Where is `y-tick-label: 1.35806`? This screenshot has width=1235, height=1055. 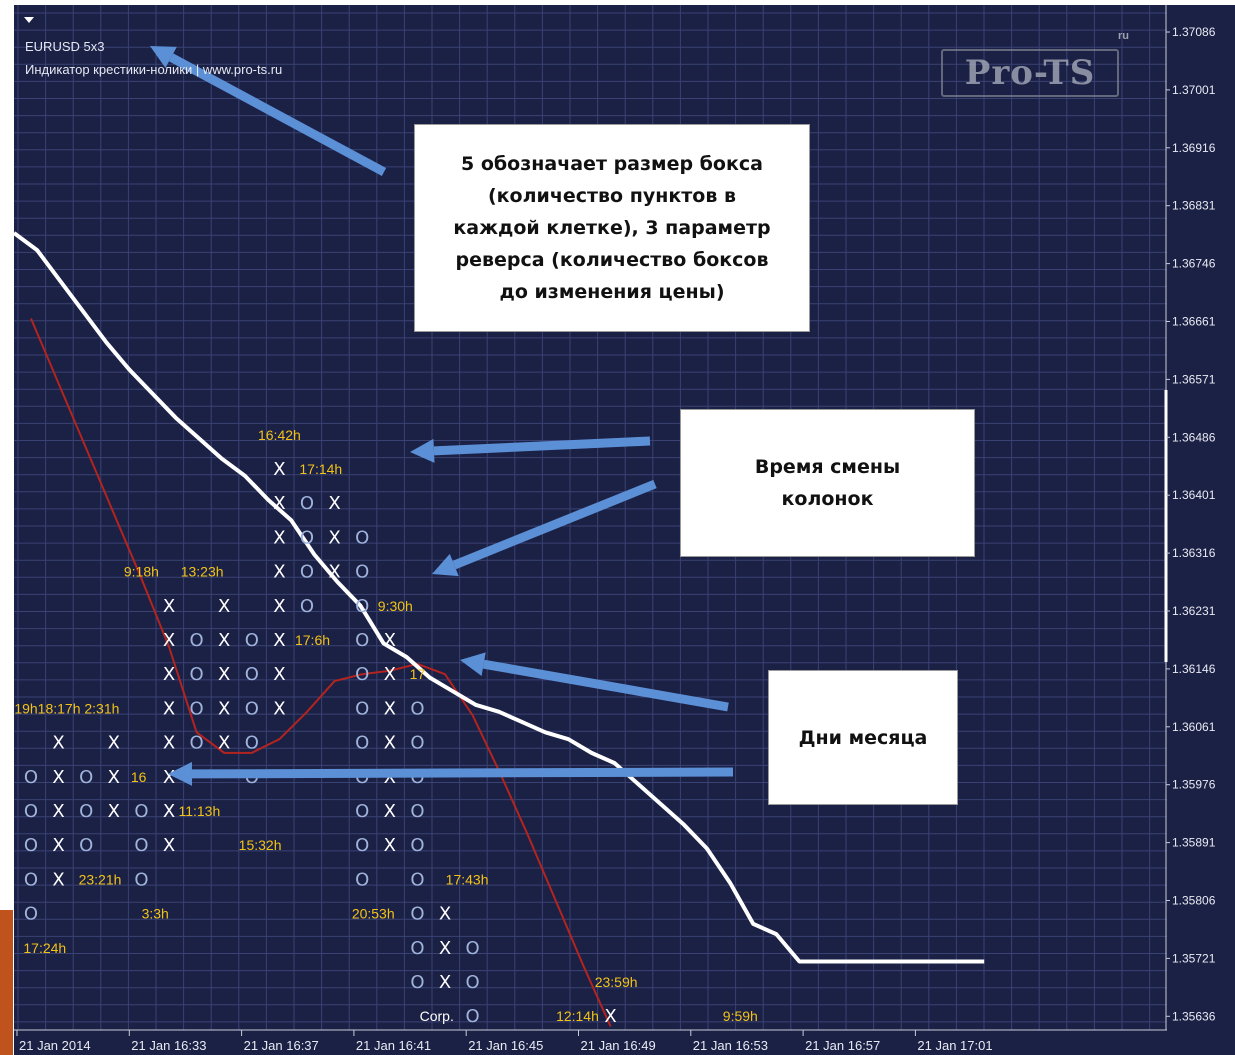 y-tick-label: 1.35806 is located at coordinates (1194, 901).